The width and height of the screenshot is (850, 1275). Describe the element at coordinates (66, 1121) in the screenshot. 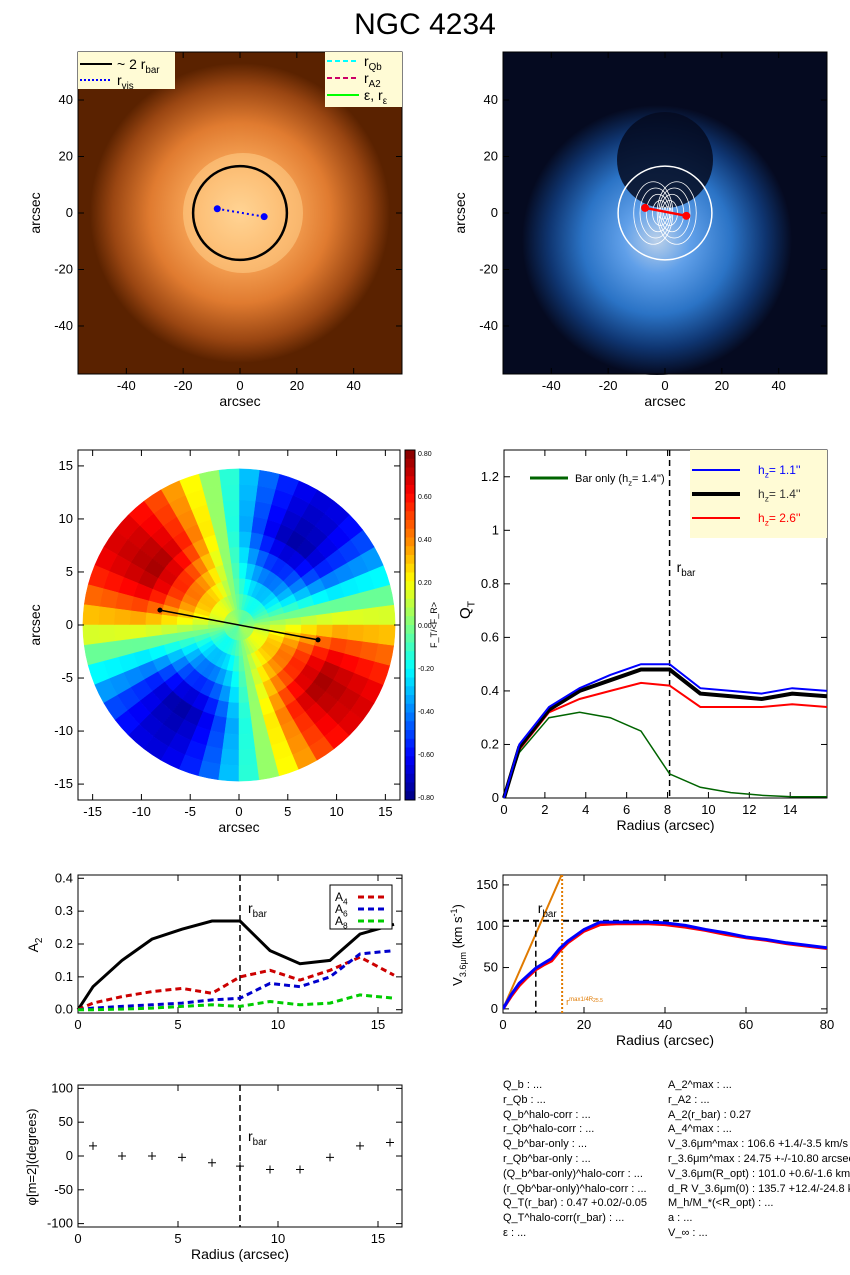

I see `y-tick-label: 50` at that location.